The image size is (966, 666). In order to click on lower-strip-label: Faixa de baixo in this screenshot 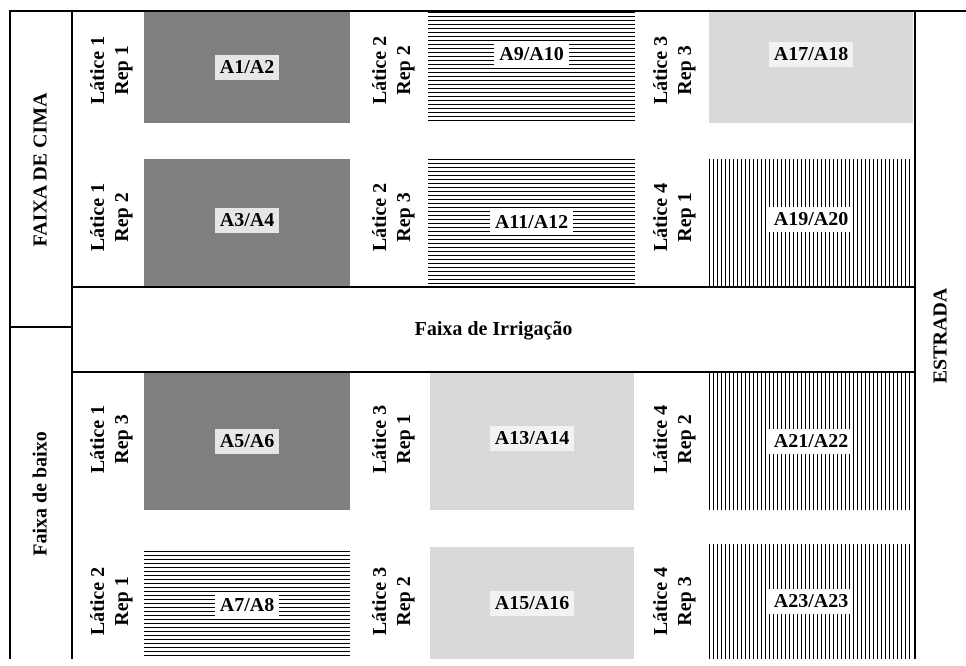, I will do `click(40, 493)`.